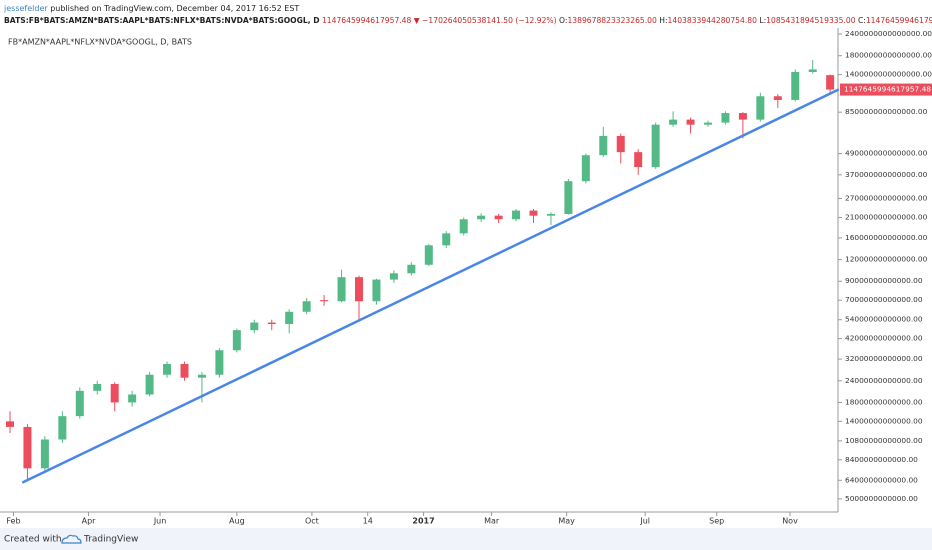 This screenshot has width=932, height=550. I want to click on author: jessefelder, so click(25, 8).